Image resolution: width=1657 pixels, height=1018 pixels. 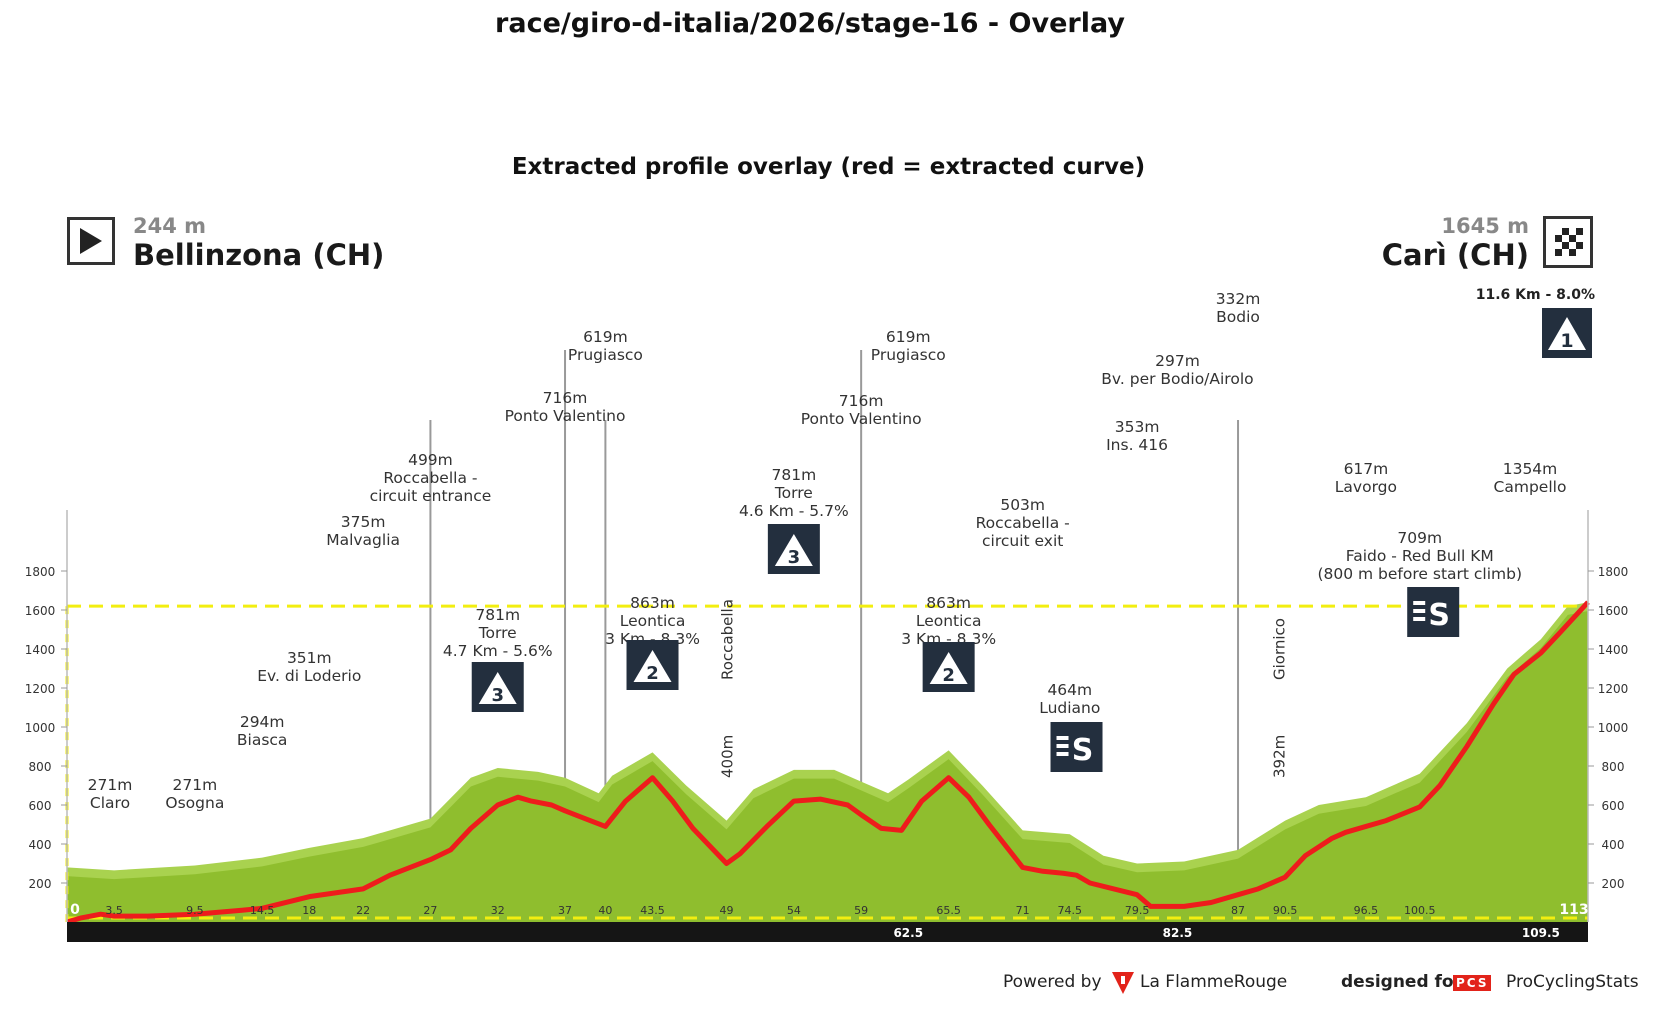 I want to click on y-tick-label-right: 800, so click(x=1613, y=767).